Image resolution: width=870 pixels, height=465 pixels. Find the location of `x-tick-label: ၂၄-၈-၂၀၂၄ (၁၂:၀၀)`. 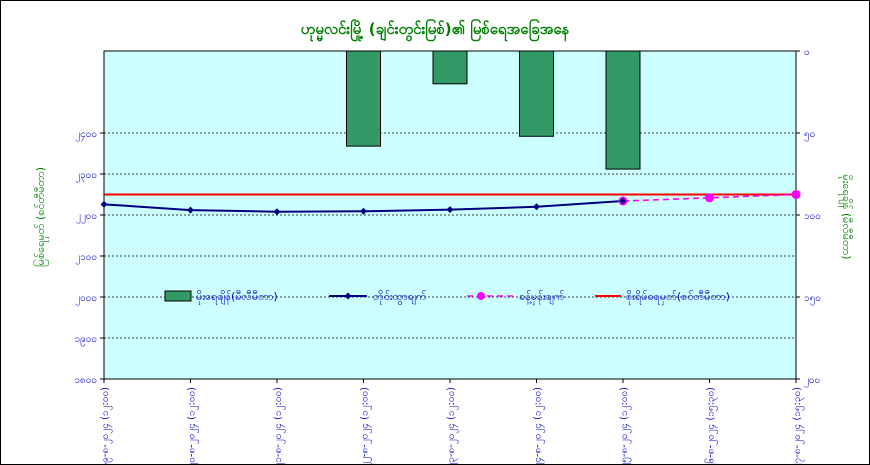

x-tick-label: ၂၄-၈-၂၀၂၄ (၁၂:၀၀) is located at coordinates (539, 425).